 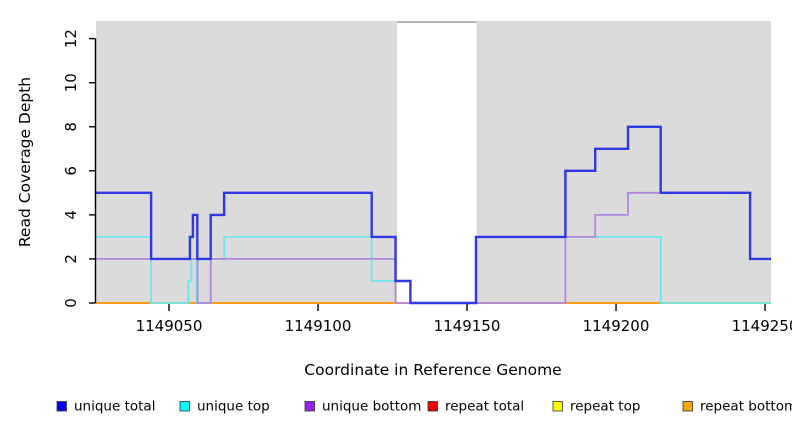 I want to click on x-tick-label: 1149250, so click(x=762, y=326).